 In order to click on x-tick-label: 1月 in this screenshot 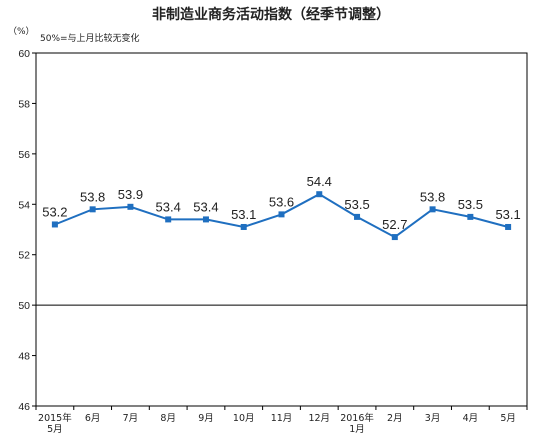, I will do `click(357, 429)`.